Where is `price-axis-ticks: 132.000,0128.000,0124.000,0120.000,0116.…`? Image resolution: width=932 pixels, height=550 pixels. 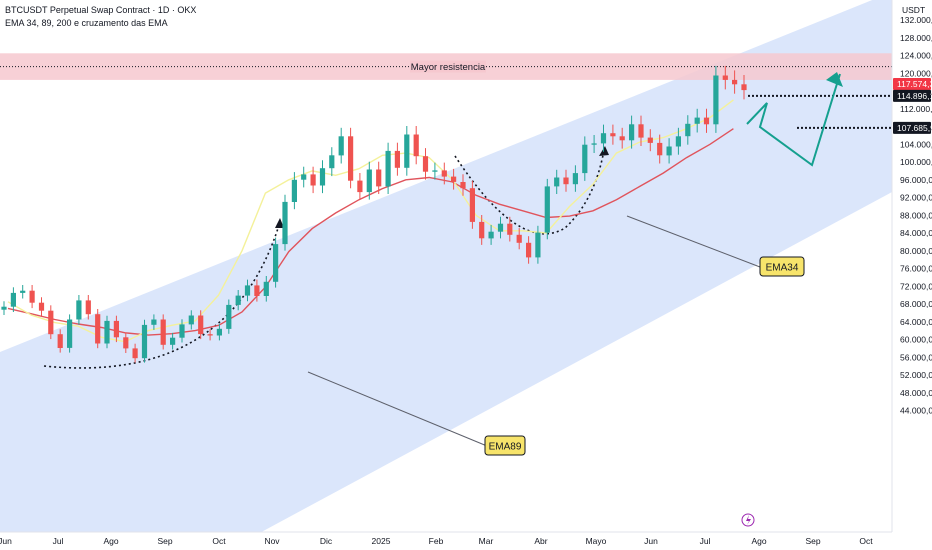
price-axis-ticks: 132.000,0128.000,0124.000,0120.000,0116.… is located at coordinates (916, 215).